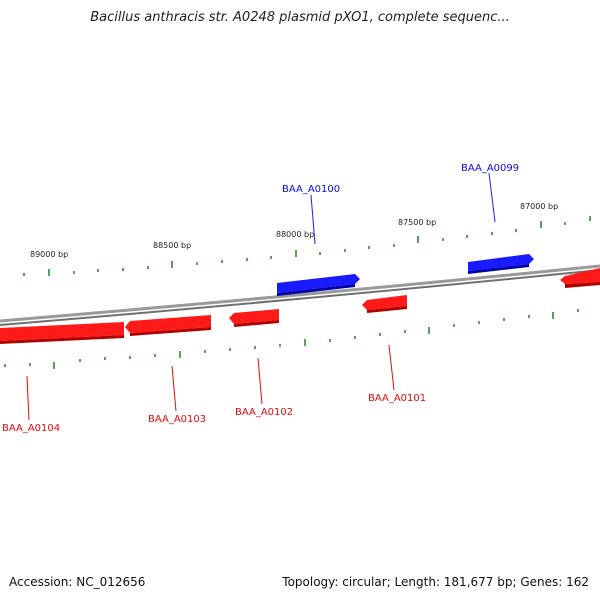 Image resolution: width=600 pixels, height=600 pixels. What do you see at coordinates (31, 428) in the screenshot?
I see `gene-label-BAA_A0104: BAA_A0104` at bounding box center [31, 428].